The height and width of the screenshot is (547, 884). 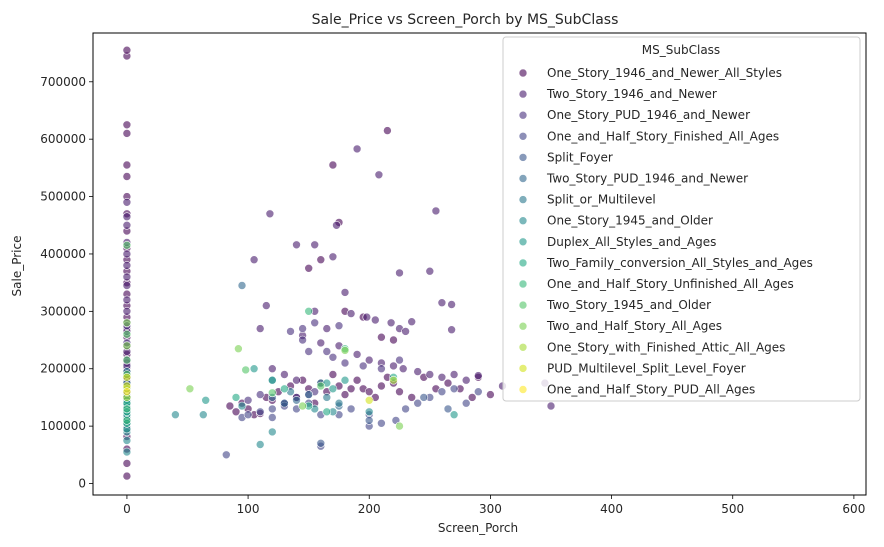 I want to click on legend-label: Two_Story_1946_and_Newer, so click(x=631, y=94).